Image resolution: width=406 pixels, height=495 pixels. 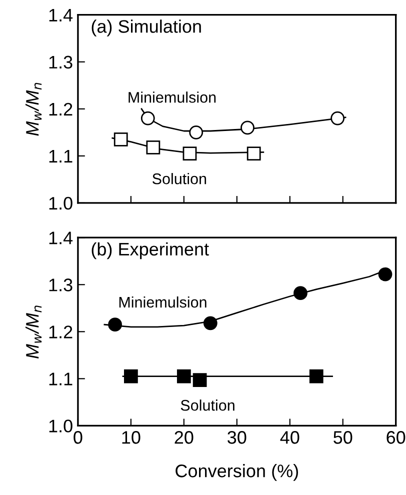 What do you see at coordinates (78, 437) in the screenshot?
I see `x-tick-label: 0` at bounding box center [78, 437].